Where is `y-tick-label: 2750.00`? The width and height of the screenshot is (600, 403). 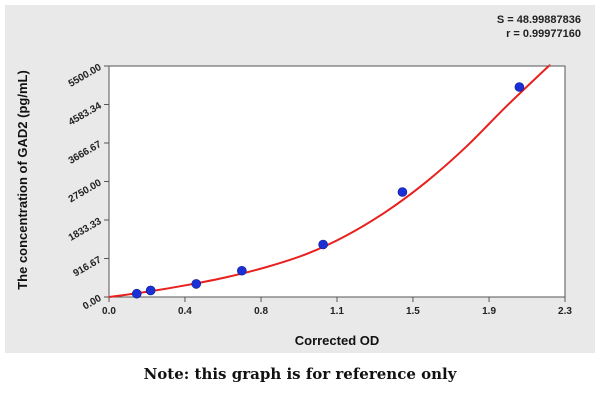
y-tick-label: 2750.00 is located at coordinates (85, 191).